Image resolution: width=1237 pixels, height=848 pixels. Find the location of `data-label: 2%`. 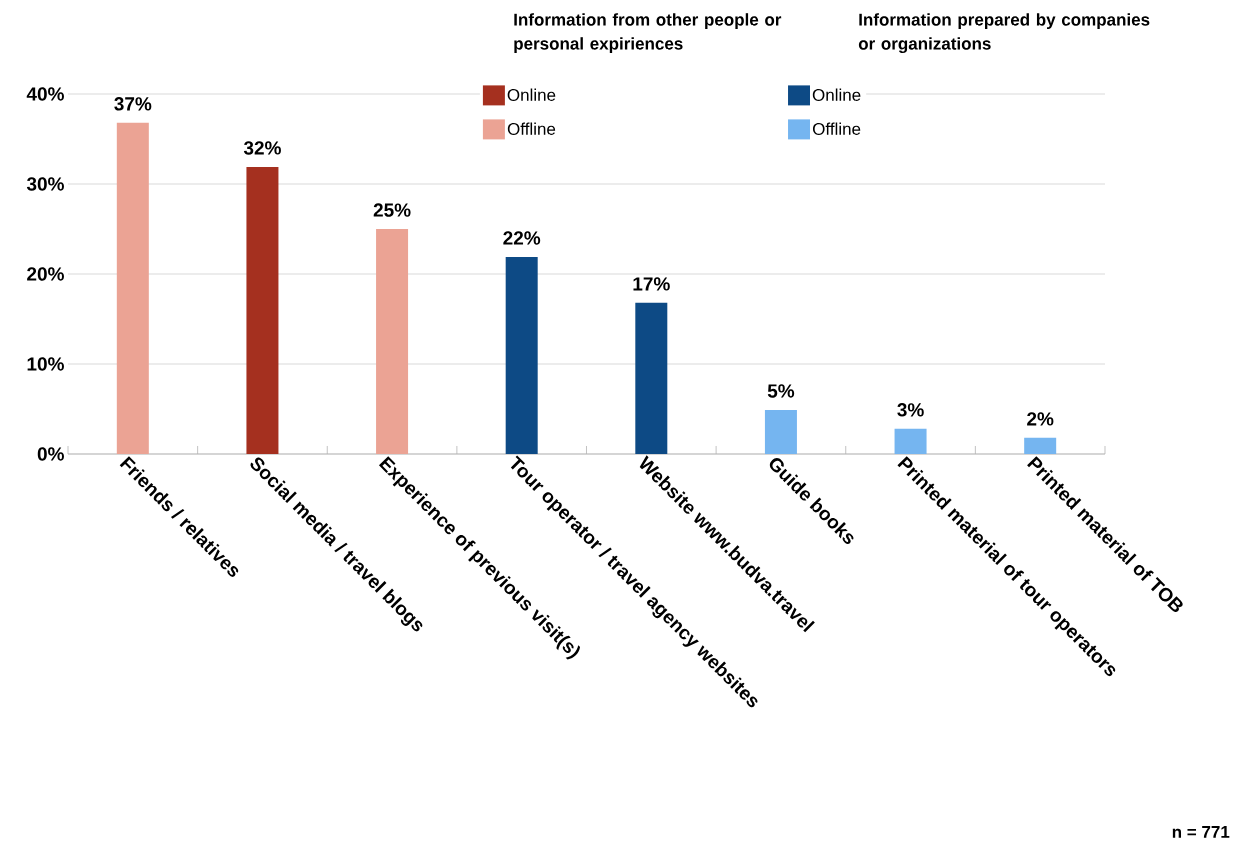

data-label: 2% is located at coordinates (1040, 419).